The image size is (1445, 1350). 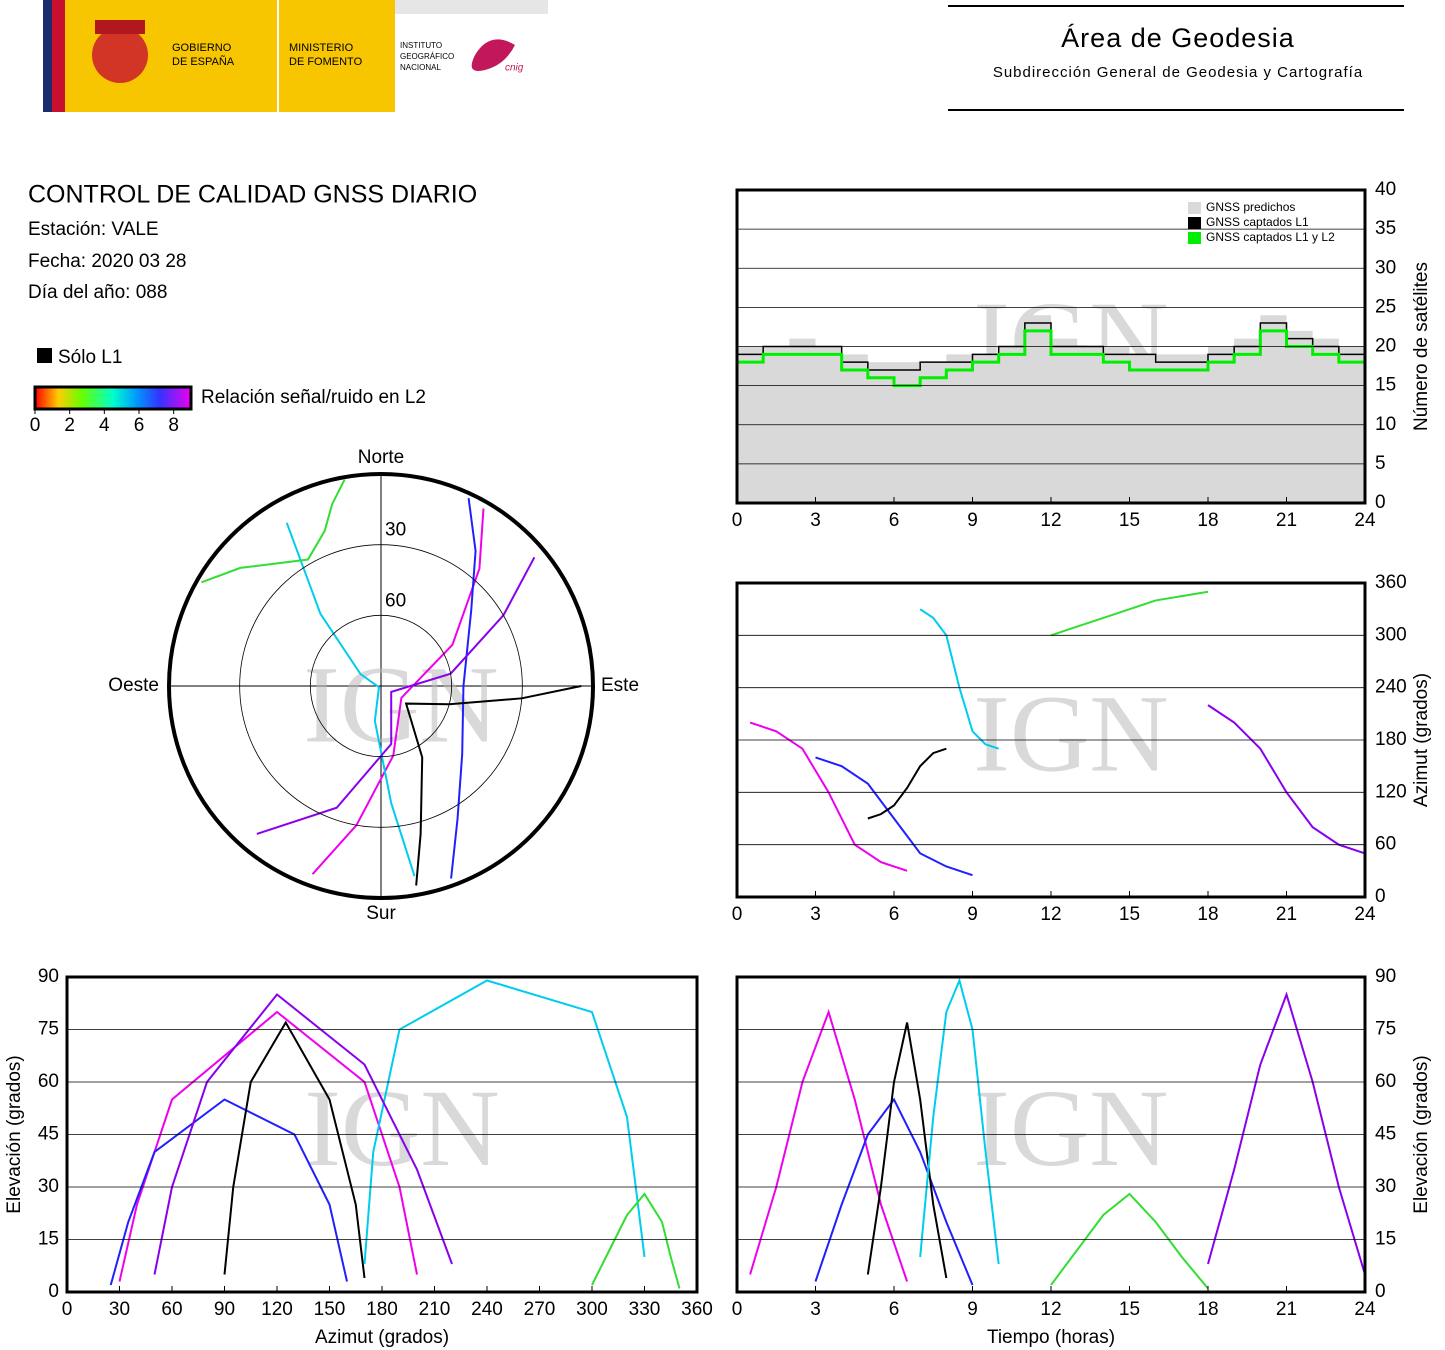 I want to click on y-tick-label: 35, so click(x=1385, y=228).